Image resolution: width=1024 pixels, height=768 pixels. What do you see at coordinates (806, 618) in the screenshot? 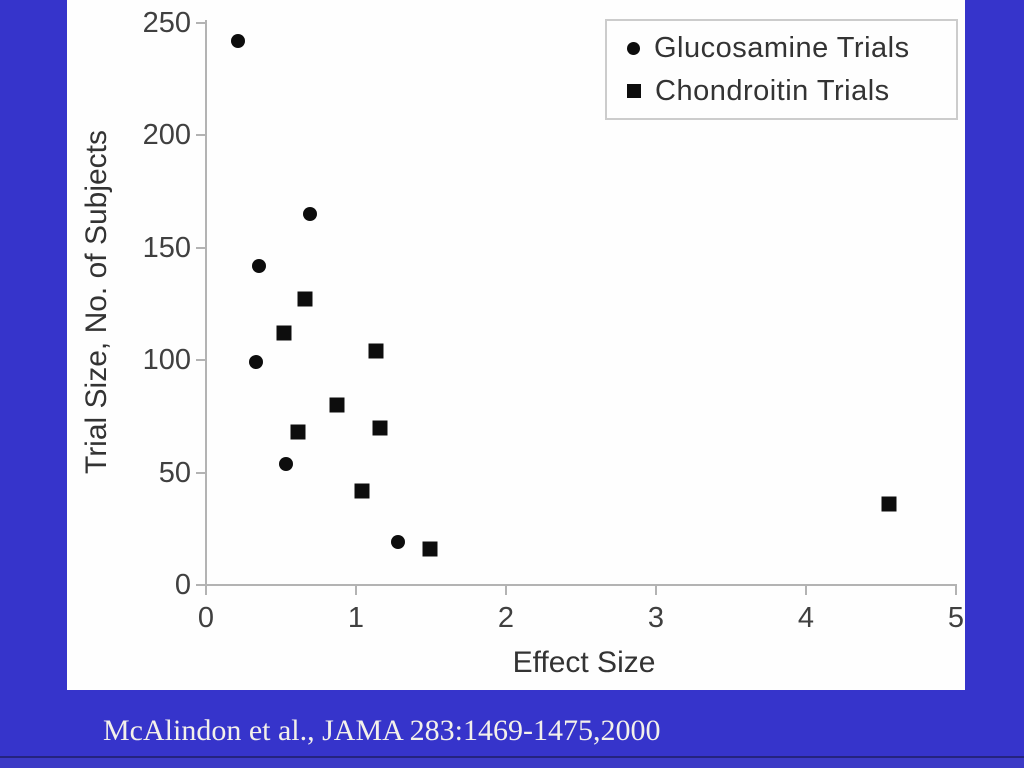
I see `x-tick-label: 4` at bounding box center [806, 618].